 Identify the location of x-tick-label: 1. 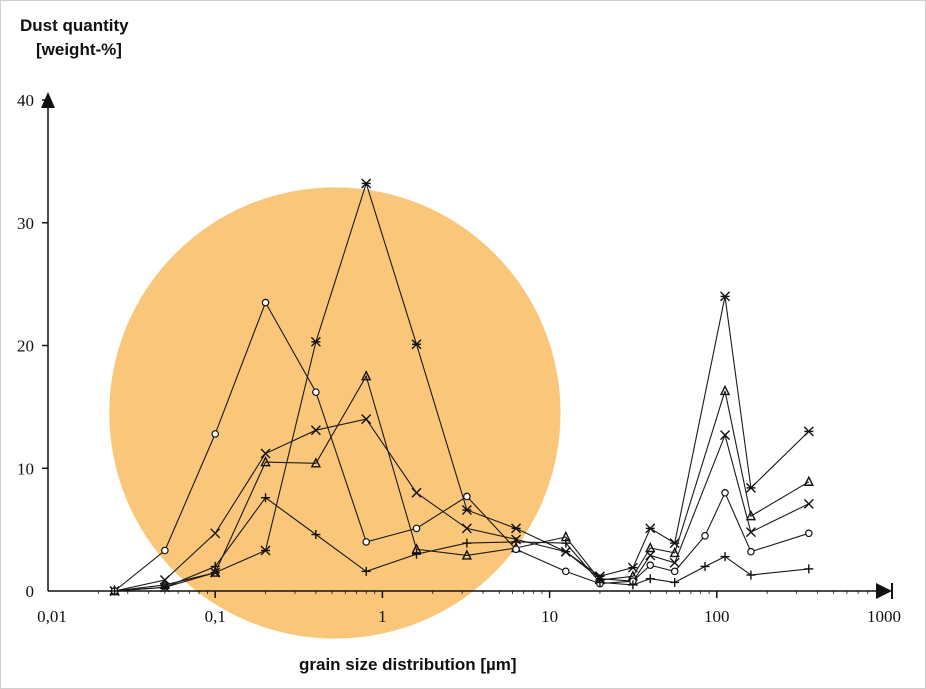
(382, 616).